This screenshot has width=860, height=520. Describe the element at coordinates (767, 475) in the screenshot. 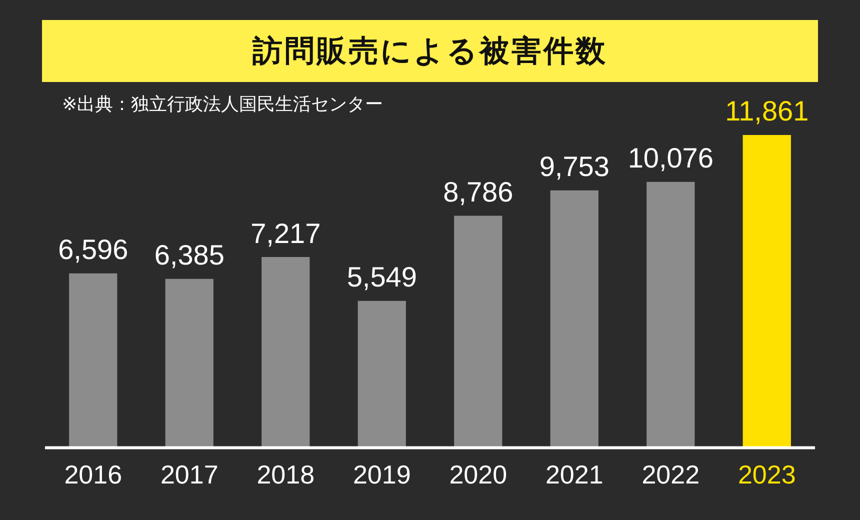

I see `x-tick-label: 2023` at that location.